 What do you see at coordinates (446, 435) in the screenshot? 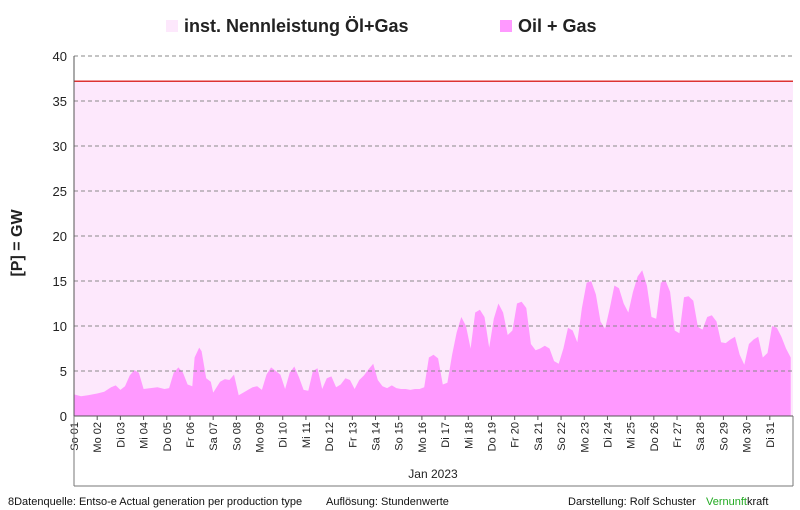
I see `x-tick-label: Di 17` at bounding box center [446, 435].